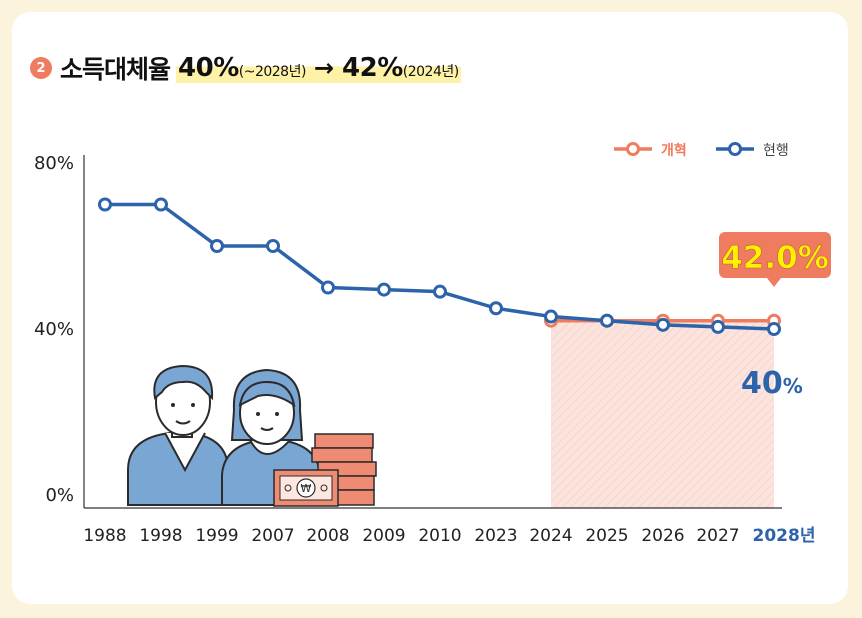 This screenshot has height=618, width=862. I want to click on callout-pointer, so click(774, 282).